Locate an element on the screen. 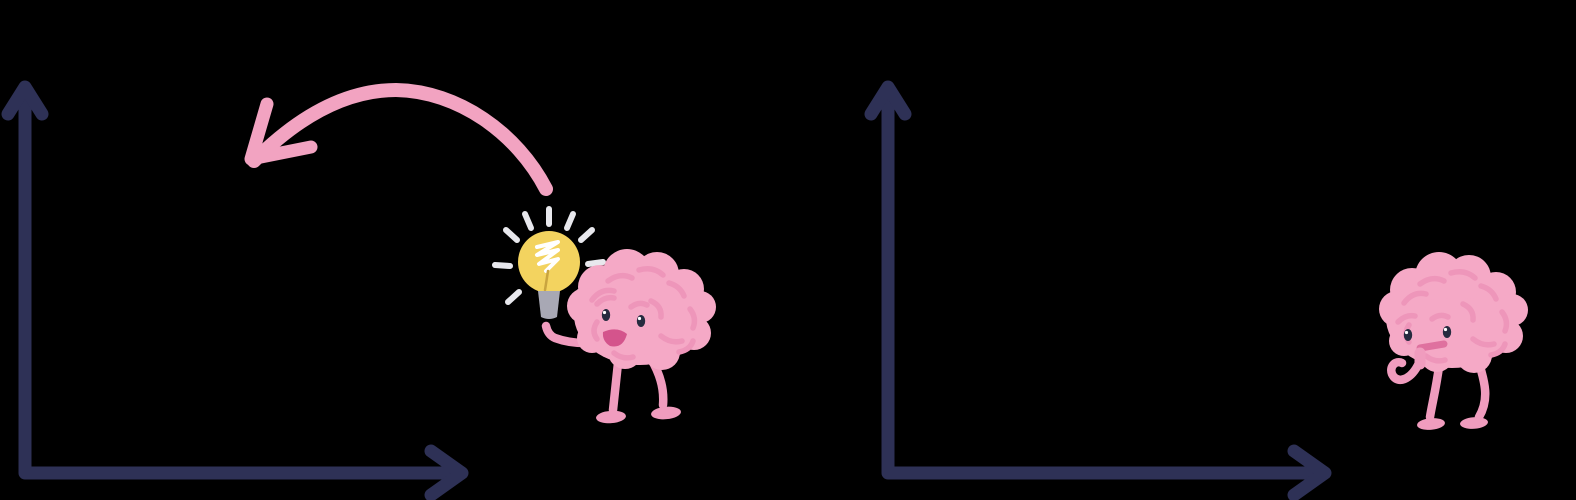 The height and width of the screenshot is (500, 1576). idea-brain-left-eye is located at coordinates (606, 315).